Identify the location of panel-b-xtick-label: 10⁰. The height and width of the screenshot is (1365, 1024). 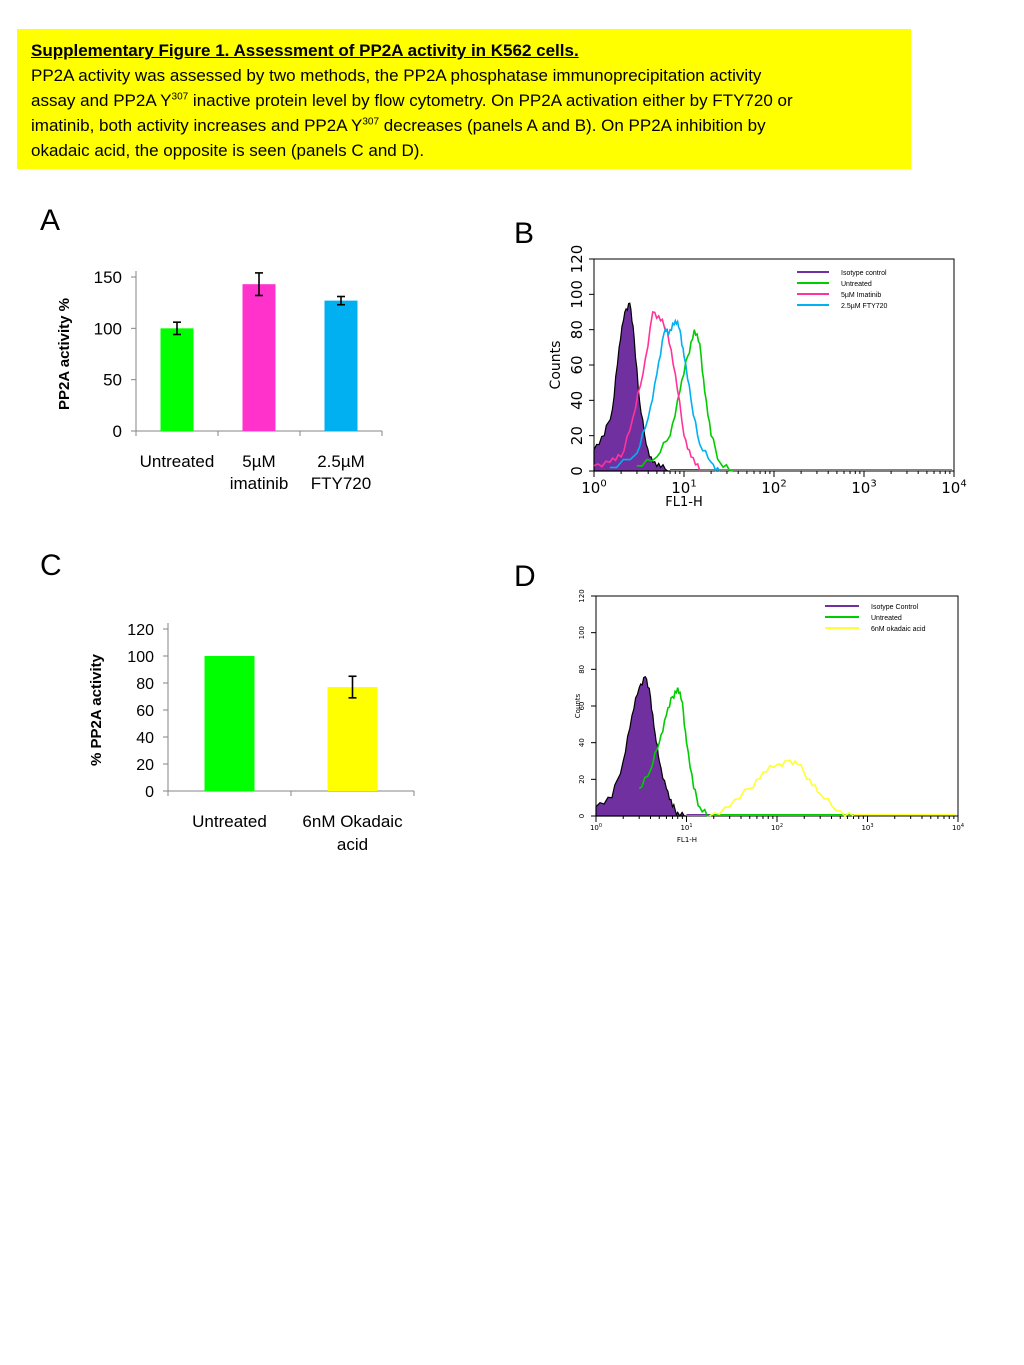
(593, 487).